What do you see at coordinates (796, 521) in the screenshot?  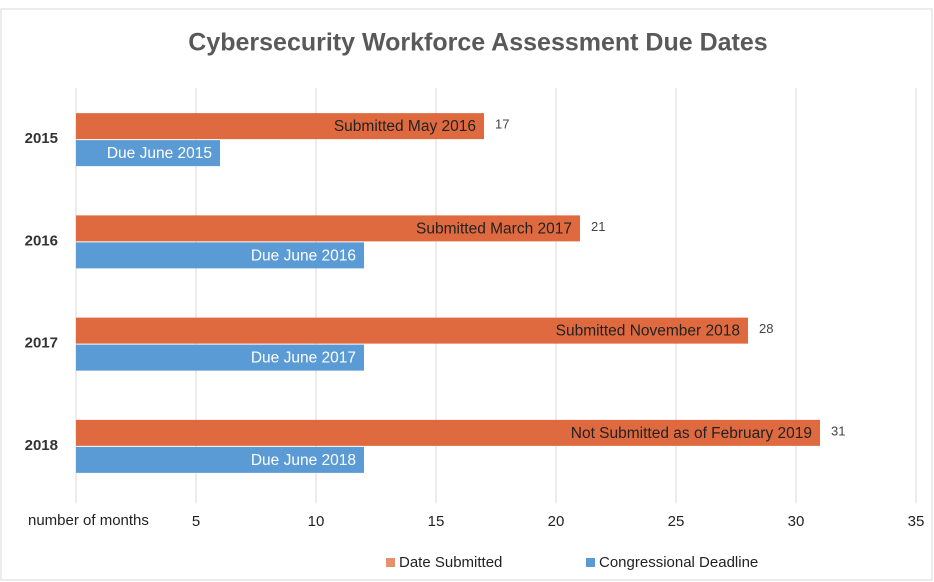 I see `x-tick-label: 30` at bounding box center [796, 521].